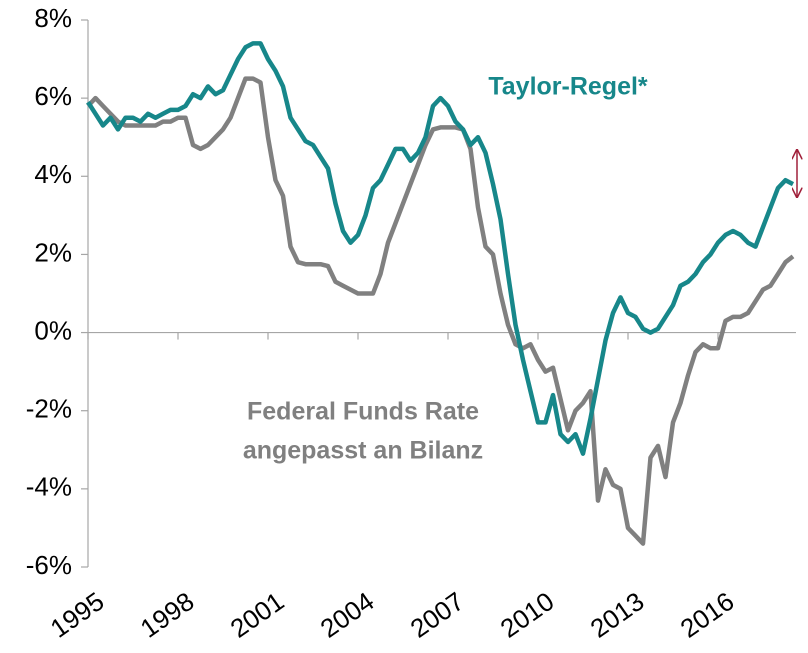  What do you see at coordinates (568, 87) in the screenshot?
I see `series-label: Taylor-Regel*` at bounding box center [568, 87].